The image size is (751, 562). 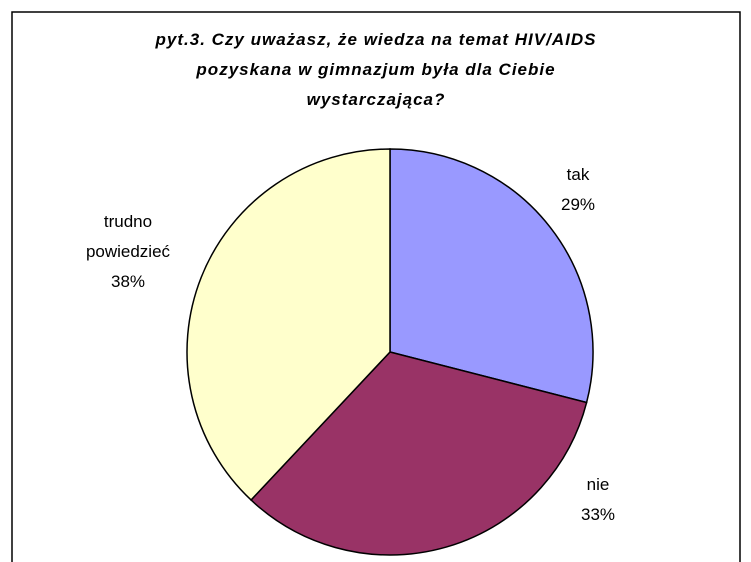 What do you see at coordinates (376, 69) in the screenshot?
I see `chart-title: pozyskana w gimnazjum była dla Ciebie` at bounding box center [376, 69].